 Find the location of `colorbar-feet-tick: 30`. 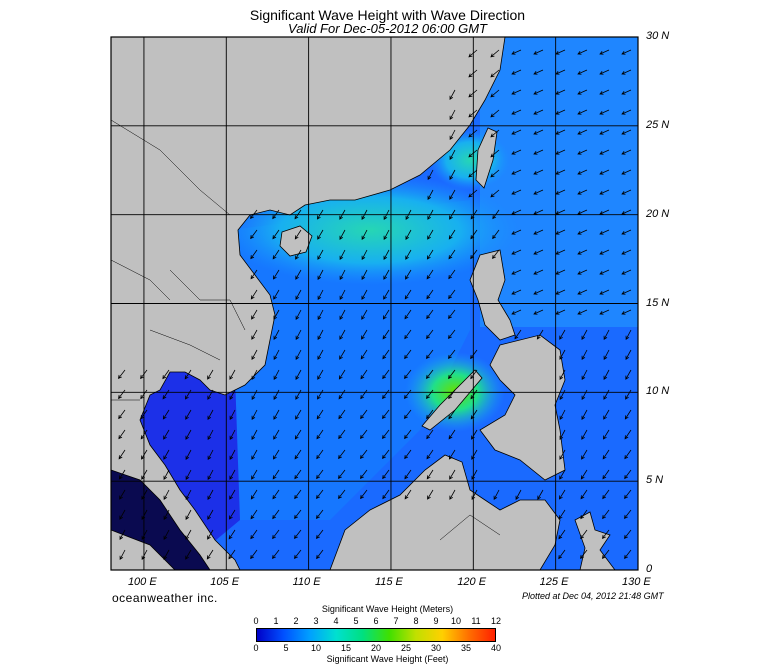

colorbar-feet-tick: 30 is located at coordinates (435, 648).